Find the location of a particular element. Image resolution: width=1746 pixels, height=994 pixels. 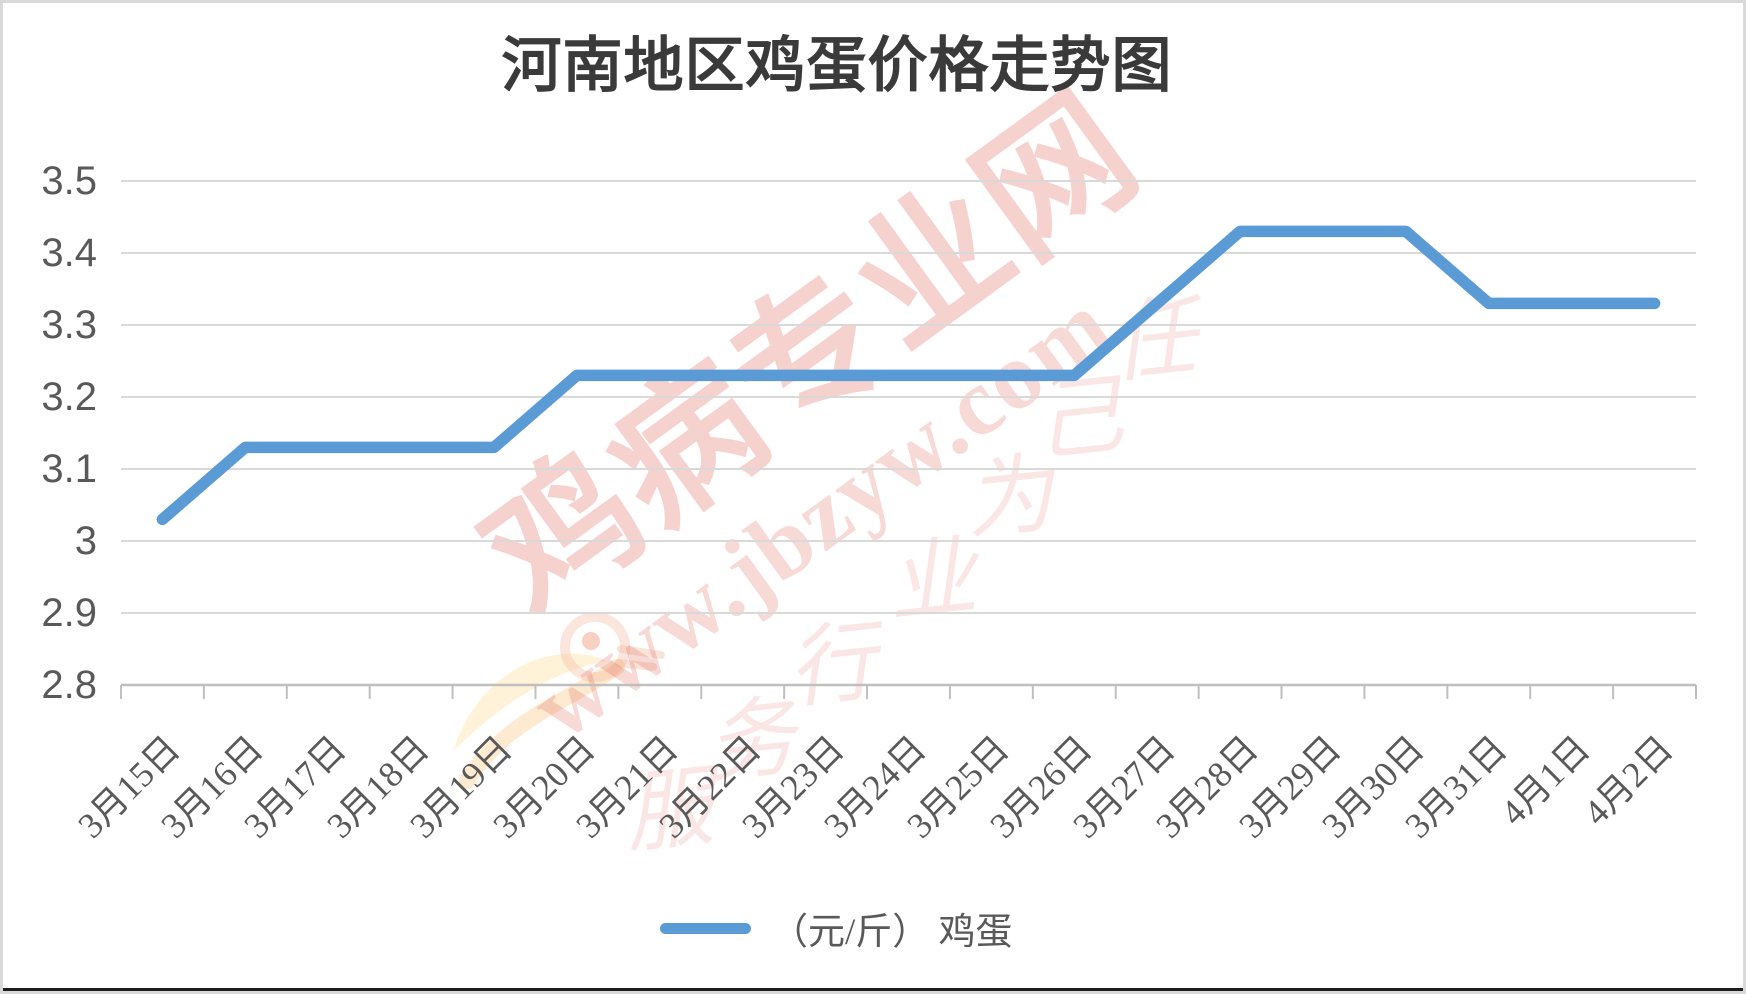

bird-beak is located at coordinates (640, 658).